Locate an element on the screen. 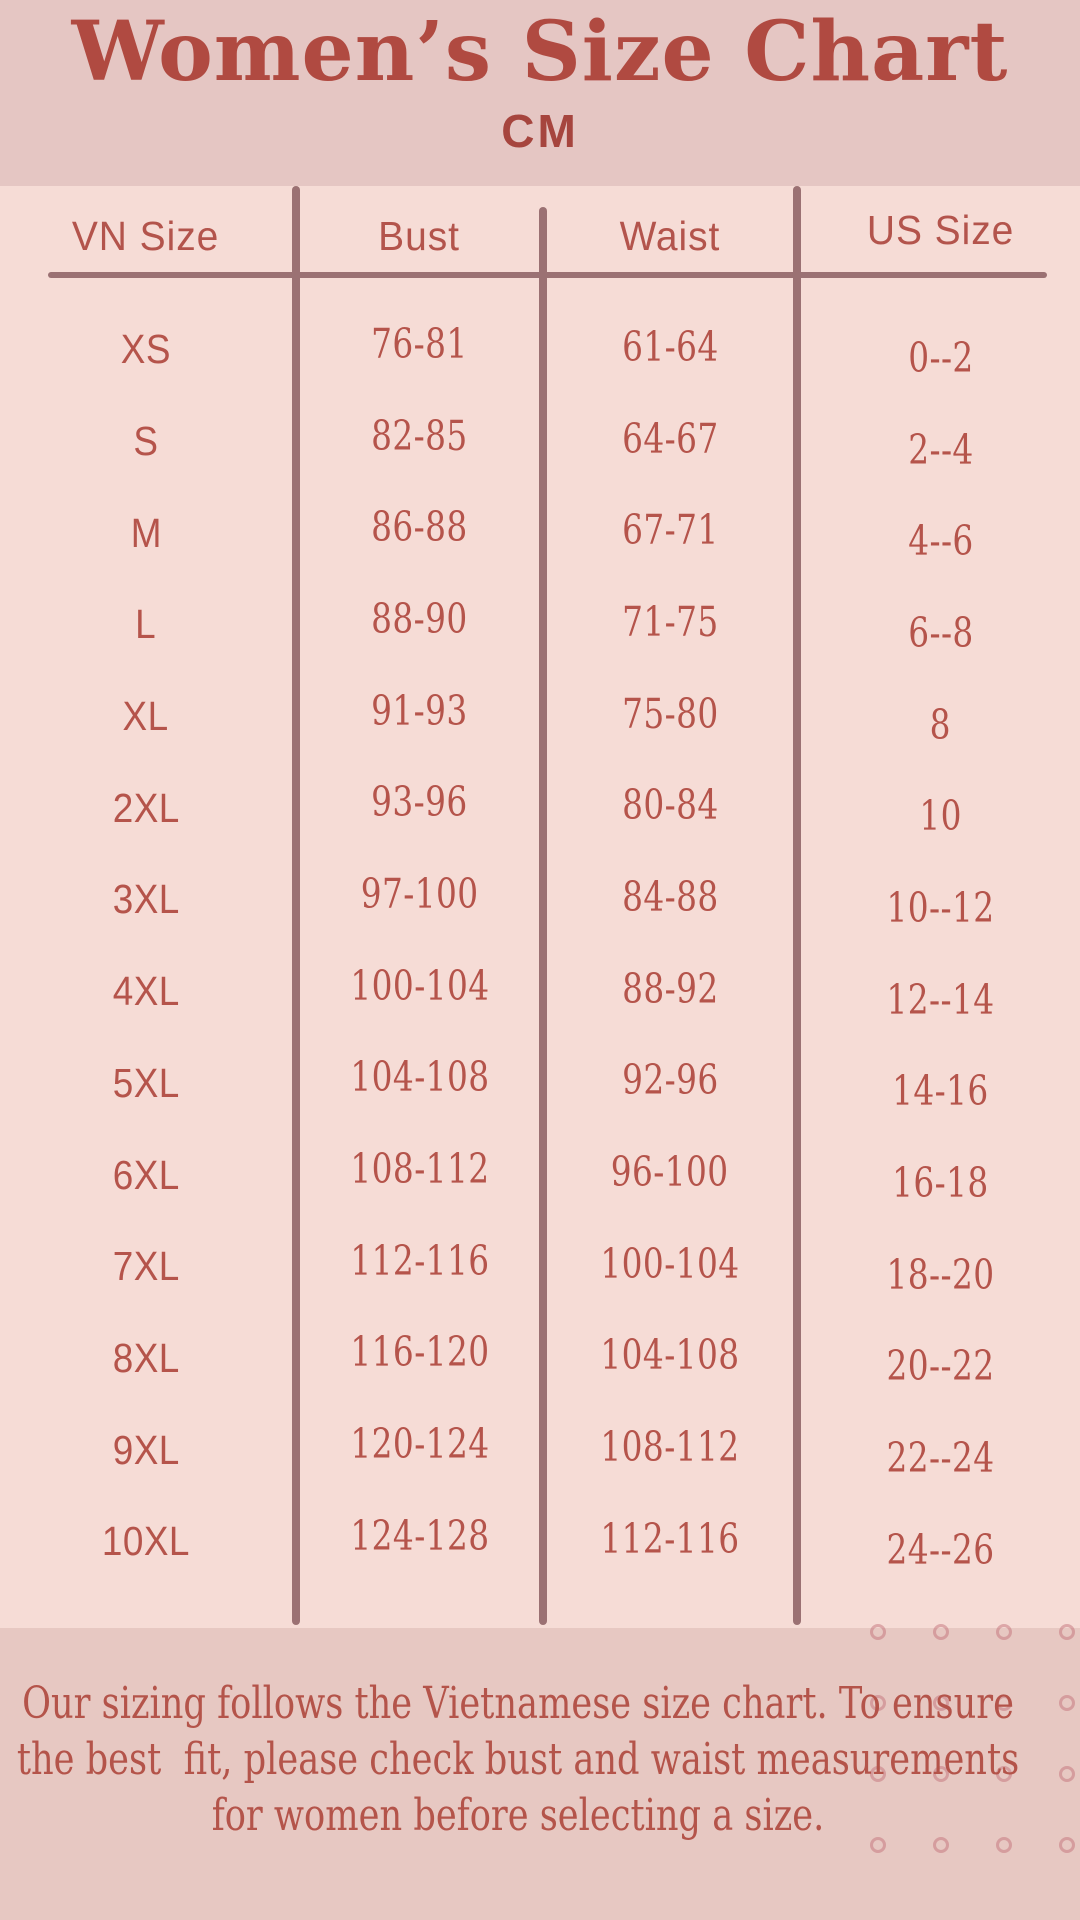 The image size is (1080, 1920). unit-label: CM is located at coordinates (540, 131).